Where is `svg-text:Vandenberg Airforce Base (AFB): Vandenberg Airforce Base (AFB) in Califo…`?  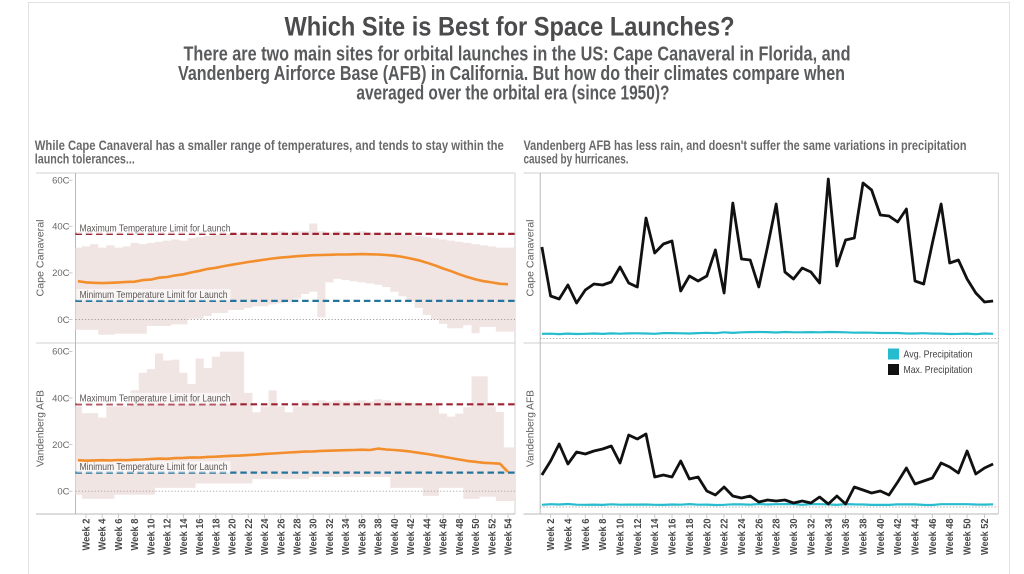 svg-text:Vandenberg Airforce Base (AFB): Vandenberg Airforce Base (AFB) in Califo… is located at coordinates (511, 74).